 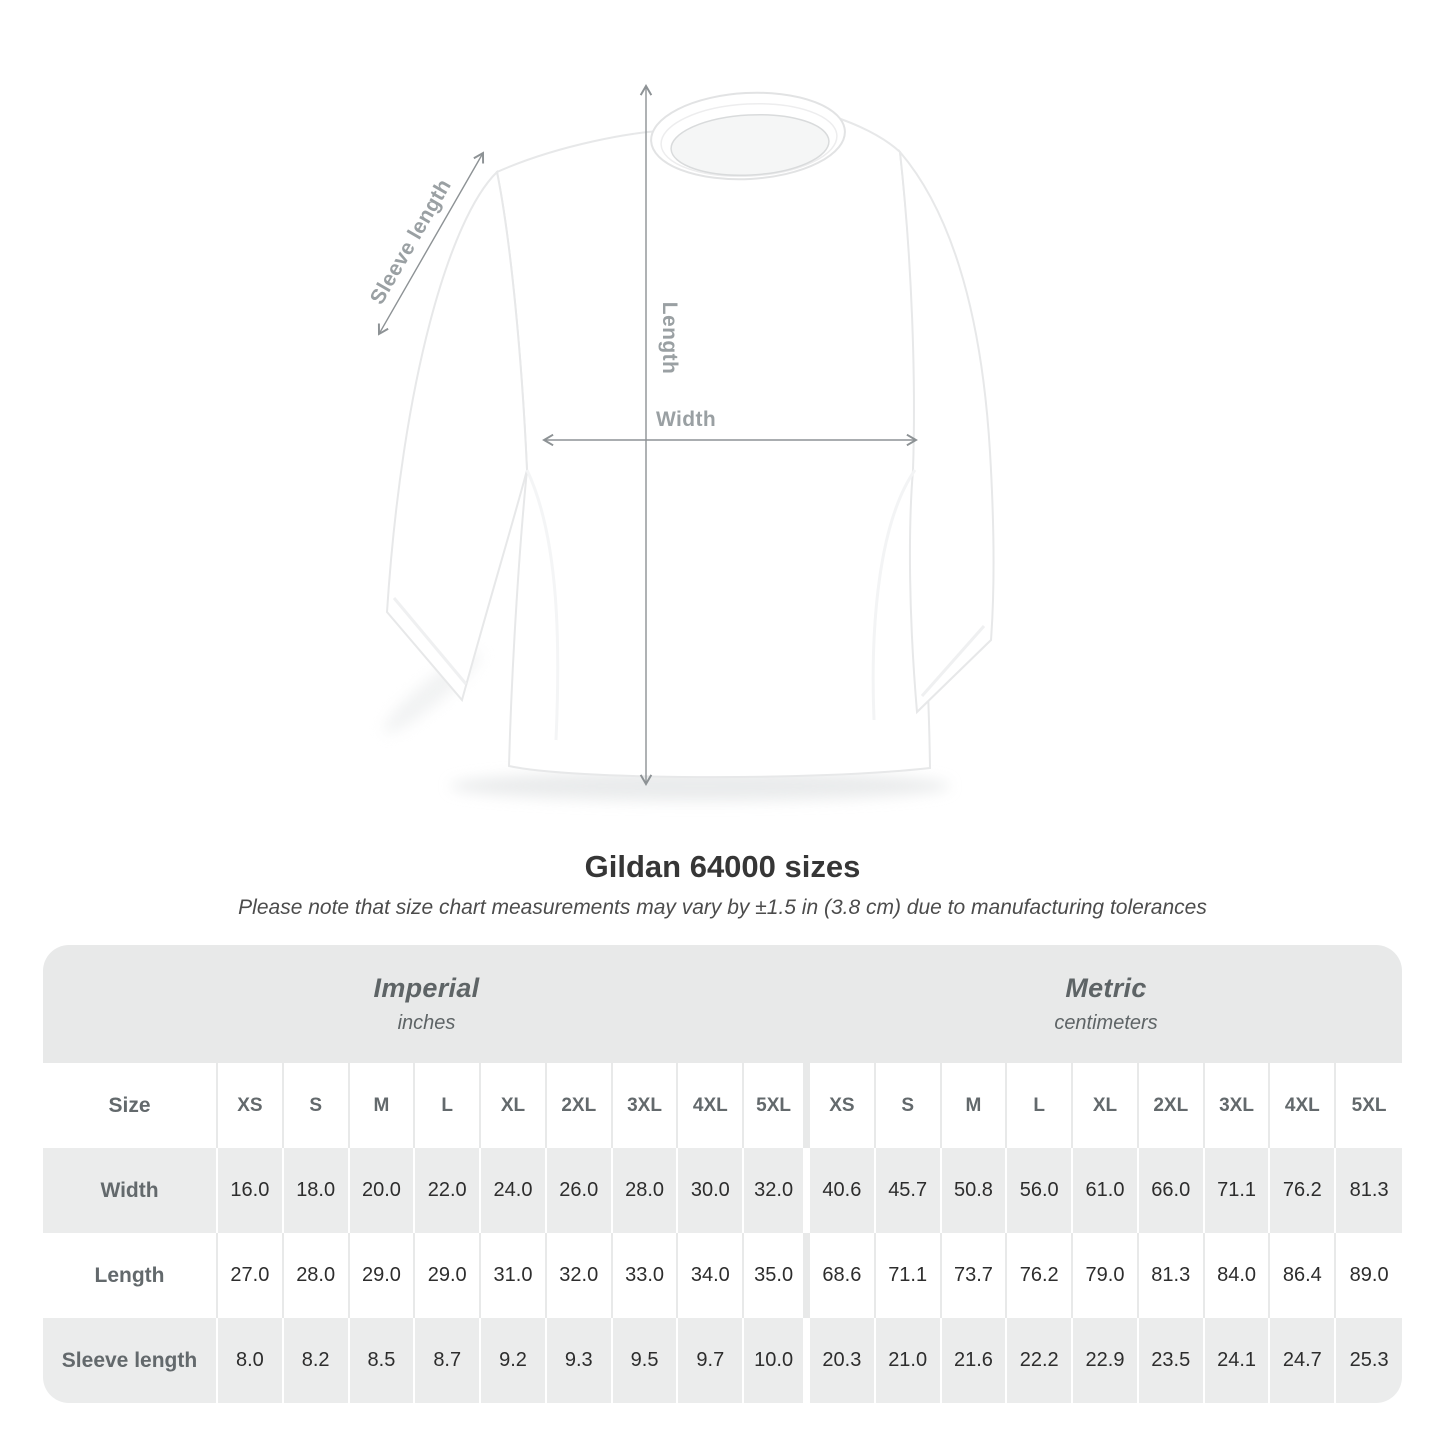 What do you see at coordinates (130, 1360) in the screenshot?
I see `row-label-cell: Sleeve length` at bounding box center [130, 1360].